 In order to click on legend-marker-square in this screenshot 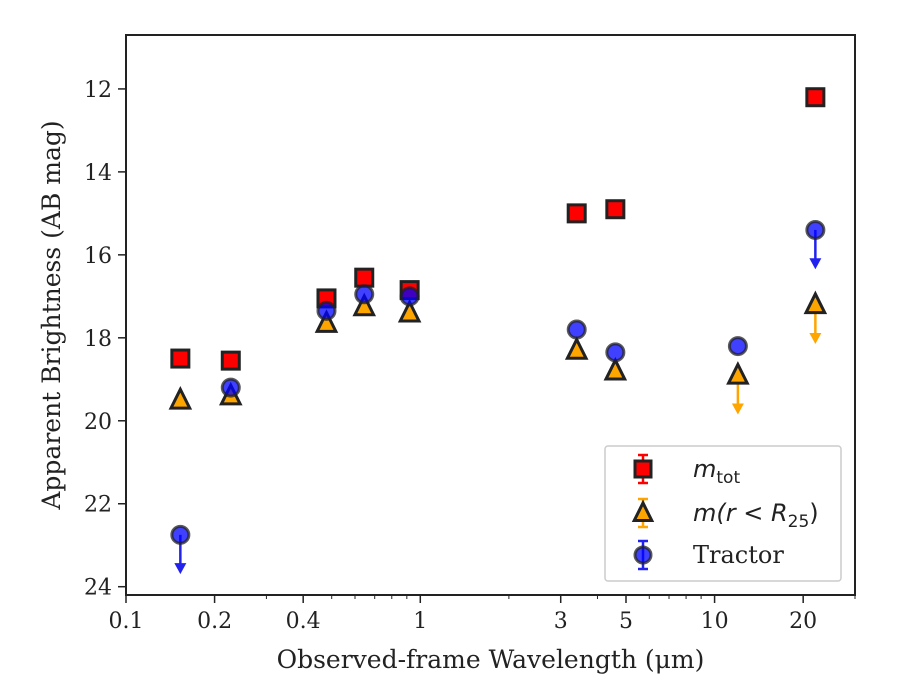, I will do `click(643, 469)`.